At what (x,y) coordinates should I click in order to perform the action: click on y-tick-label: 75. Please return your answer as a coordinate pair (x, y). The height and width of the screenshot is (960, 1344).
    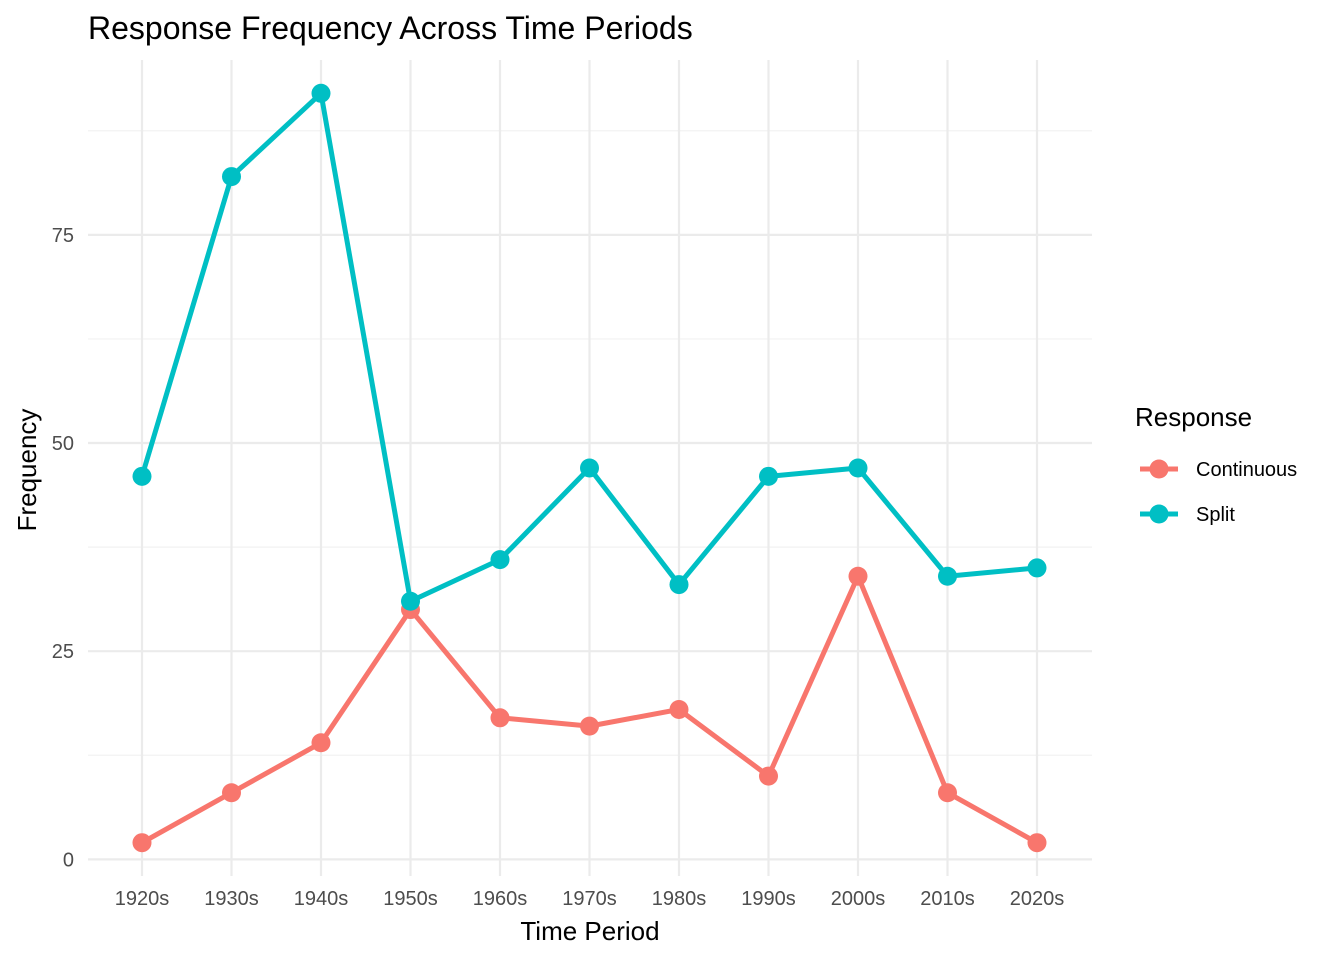
    Looking at the image, I should click on (63, 236).